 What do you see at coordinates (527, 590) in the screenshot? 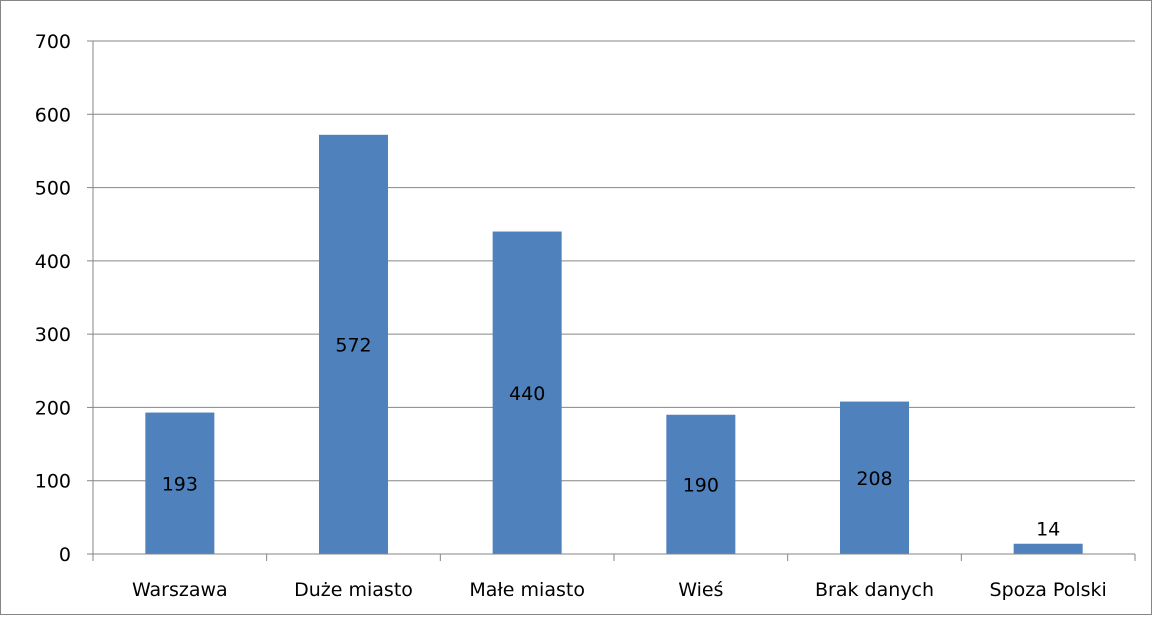
I see `x-tick-label: Małe miasto` at bounding box center [527, 590].